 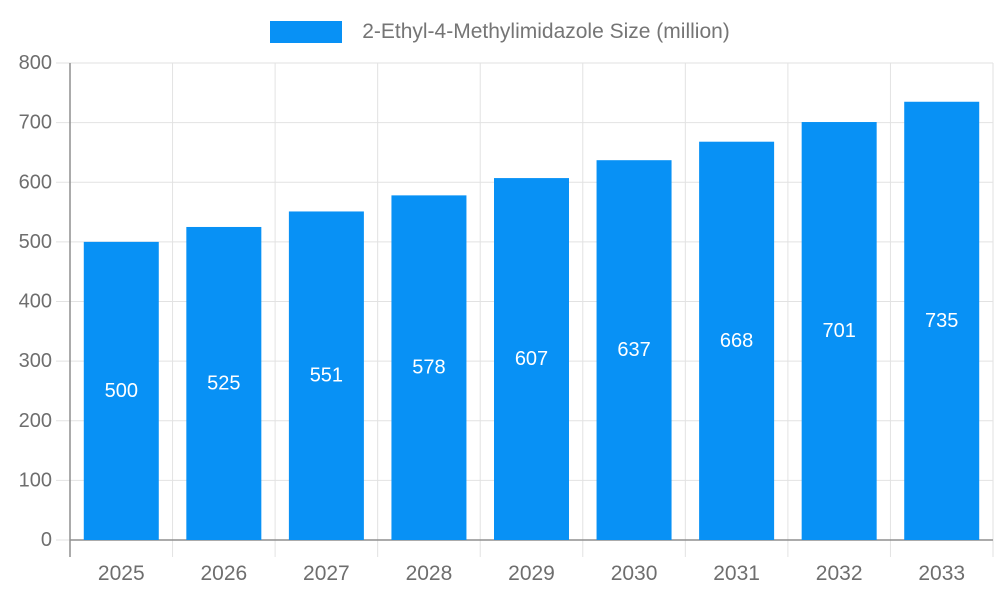 I want to click on bar-value-label: 500, so click(x=121, y=391).